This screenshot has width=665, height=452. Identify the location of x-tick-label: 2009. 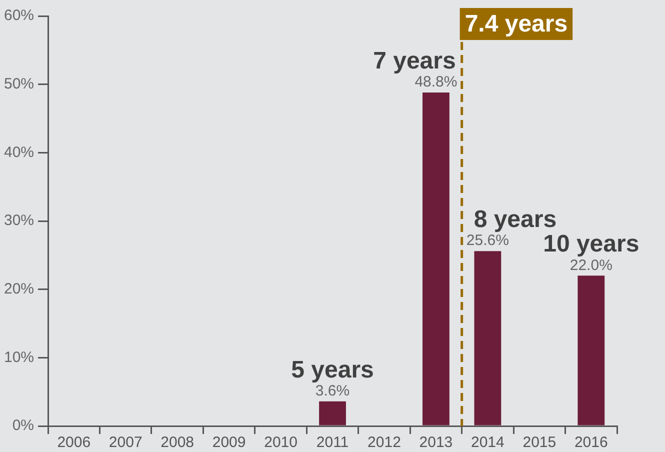
(229, 443).